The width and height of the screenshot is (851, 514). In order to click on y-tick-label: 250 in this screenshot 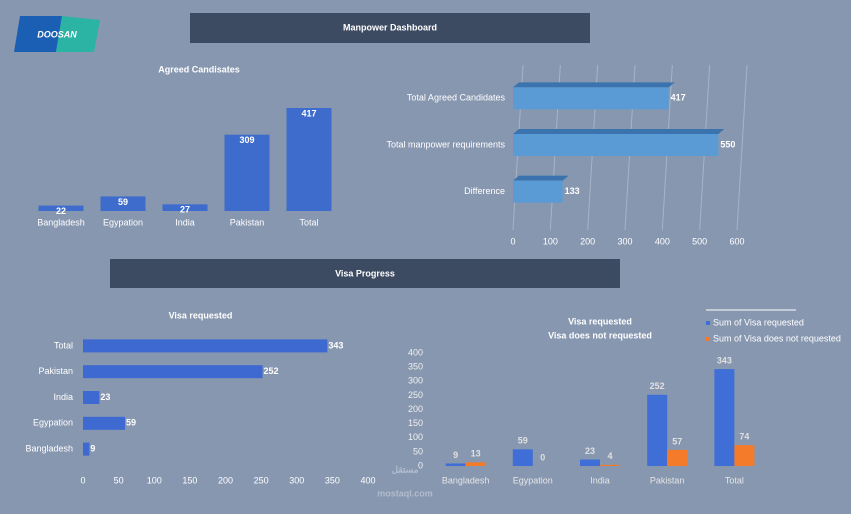, I will do `click(415, 395)`.